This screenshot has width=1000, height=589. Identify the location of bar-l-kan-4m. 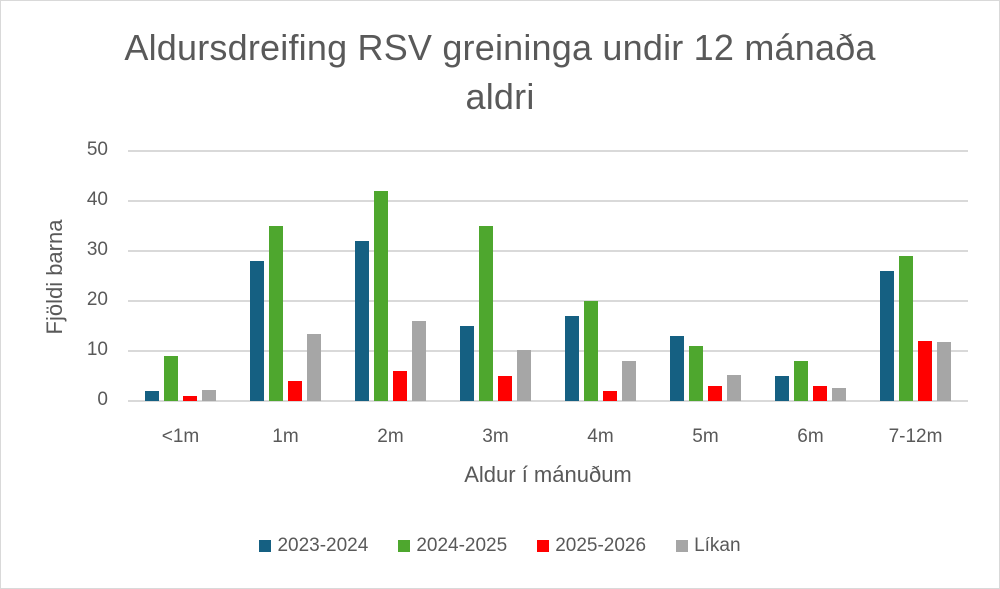
(629, 381).